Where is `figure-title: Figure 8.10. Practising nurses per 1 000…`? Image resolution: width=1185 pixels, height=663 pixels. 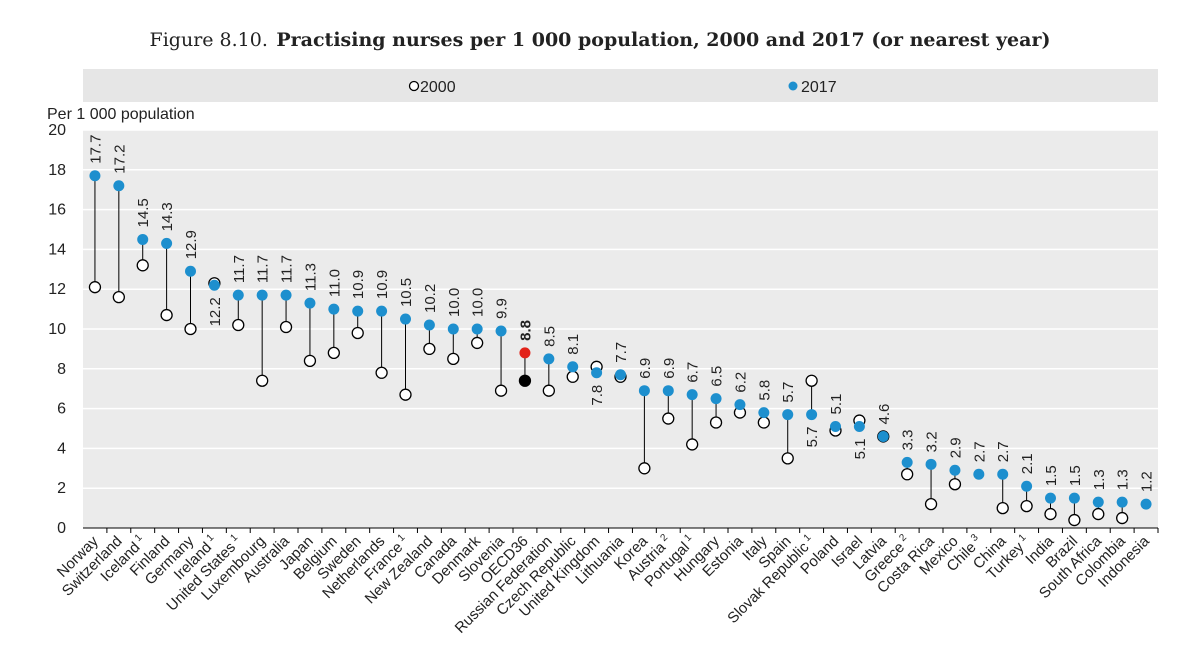
figure-title: Figure 8.10. Practising nurses per 1 000… is located at coordinates (600, 40).